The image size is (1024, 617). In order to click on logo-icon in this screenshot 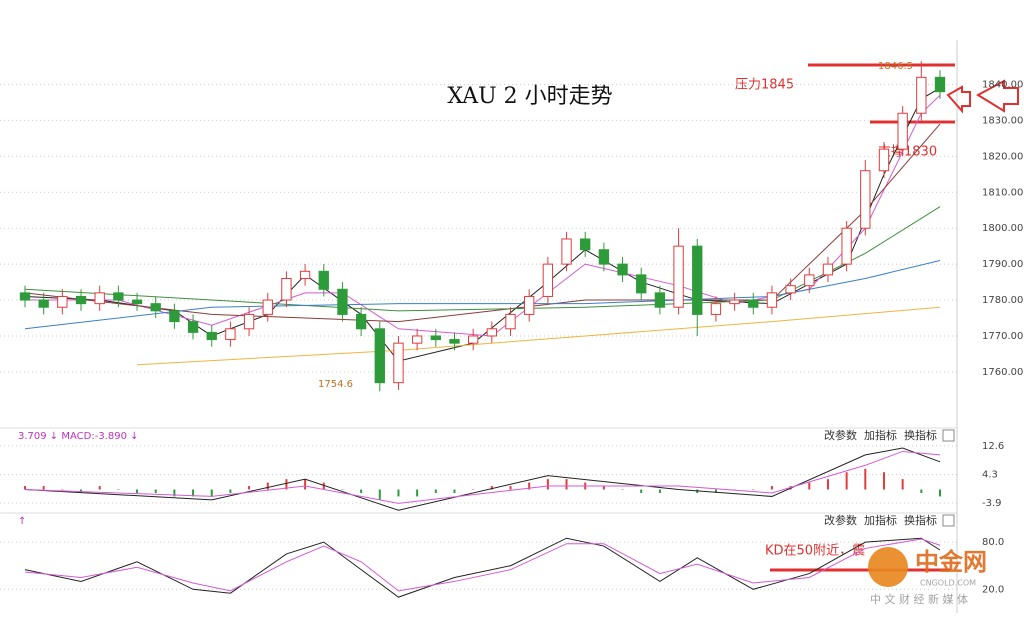, I will do `click(888, 567)`.